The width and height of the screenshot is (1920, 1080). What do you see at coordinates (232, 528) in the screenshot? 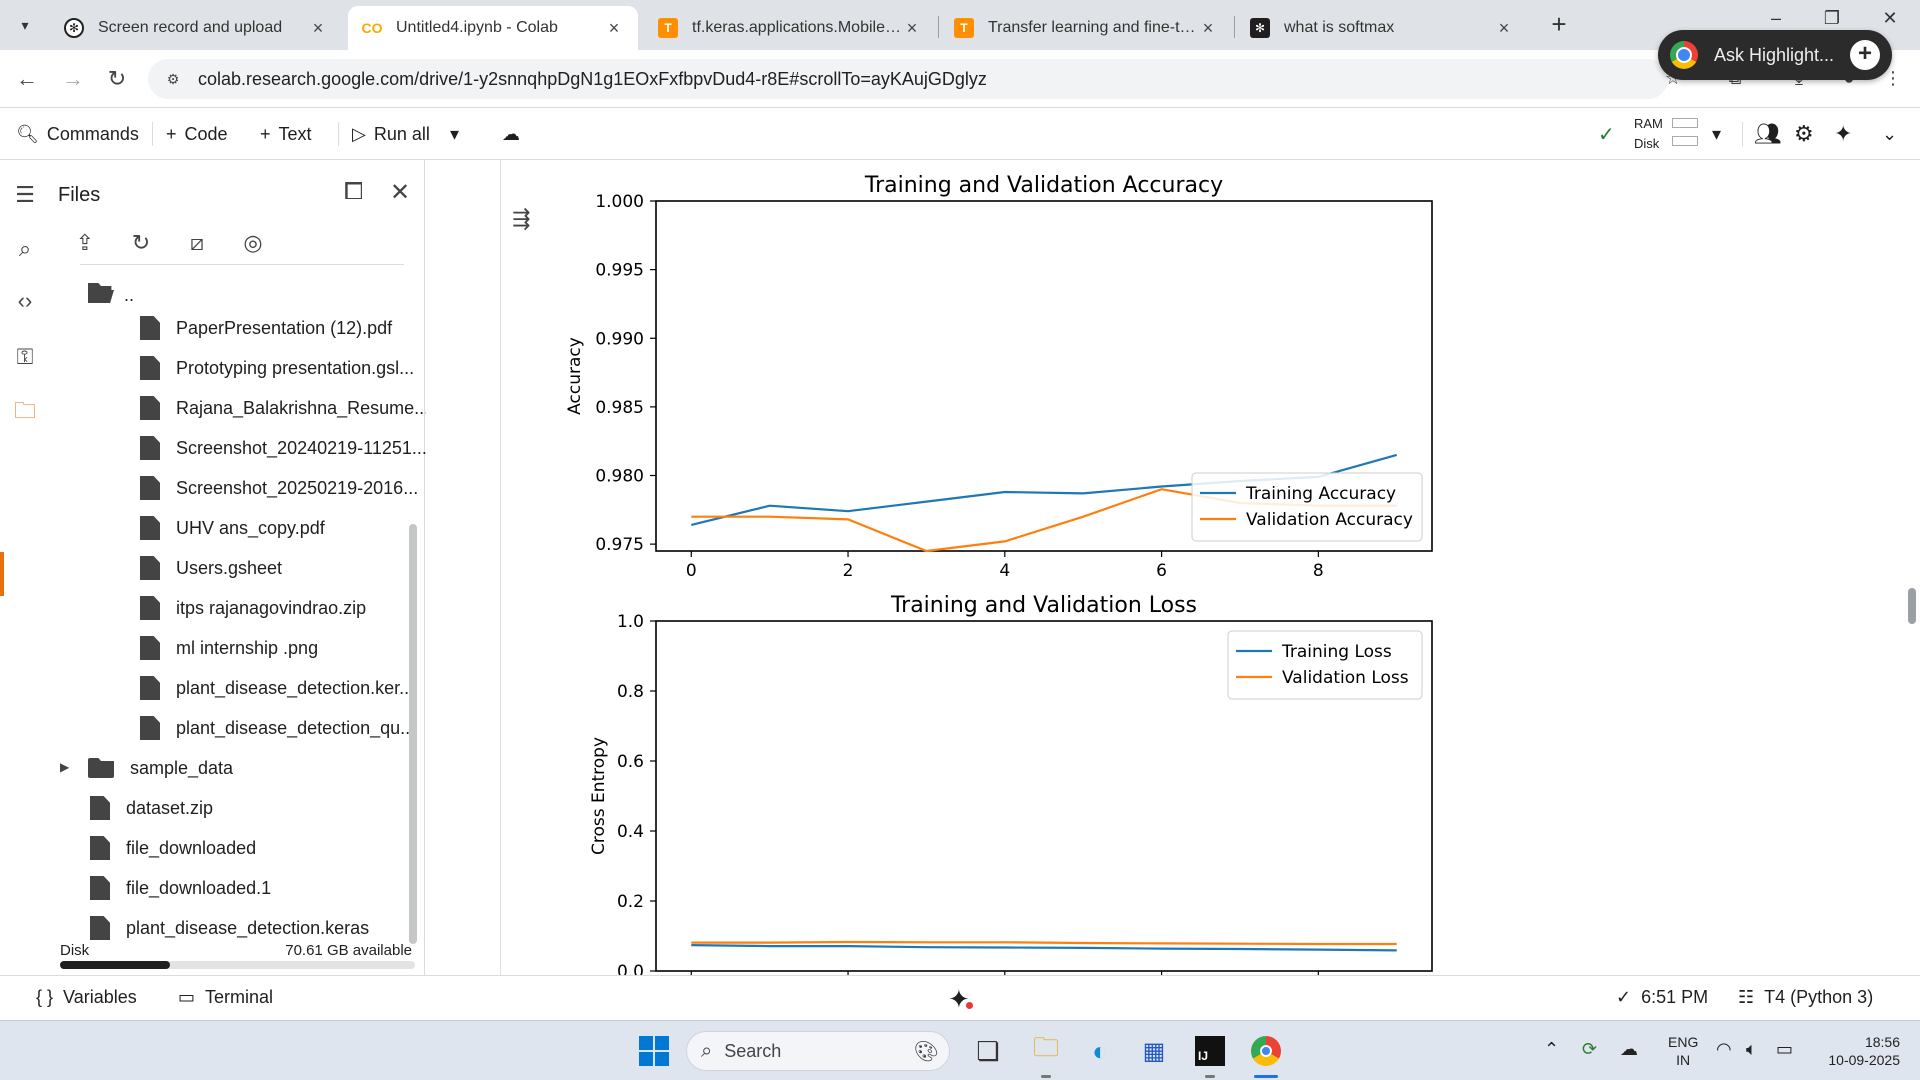
I see `file-item: UHV ans_copy.pdf` at bounding box center [232, 528].